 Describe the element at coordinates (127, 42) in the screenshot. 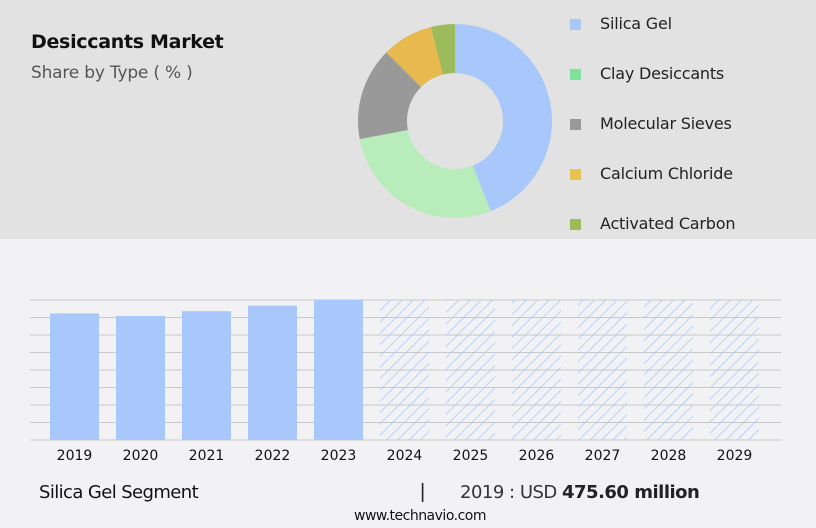

I see `chart-title: Desiccants Market` at that location.